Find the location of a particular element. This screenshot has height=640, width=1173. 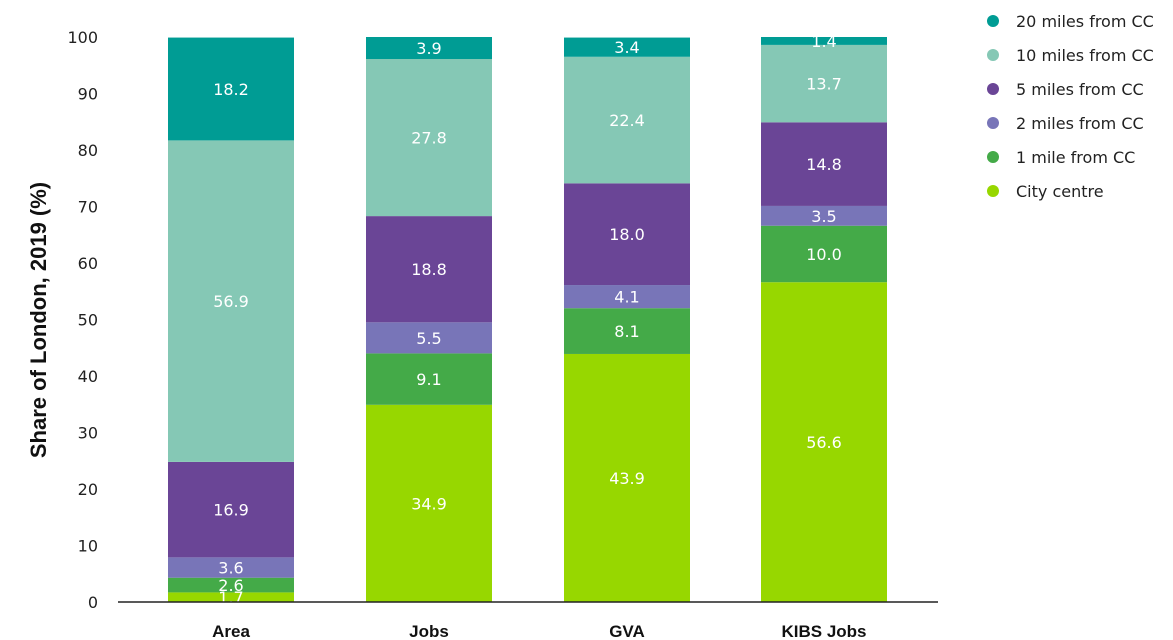

data-label: 16.9 is located at coordinates (231, 510).